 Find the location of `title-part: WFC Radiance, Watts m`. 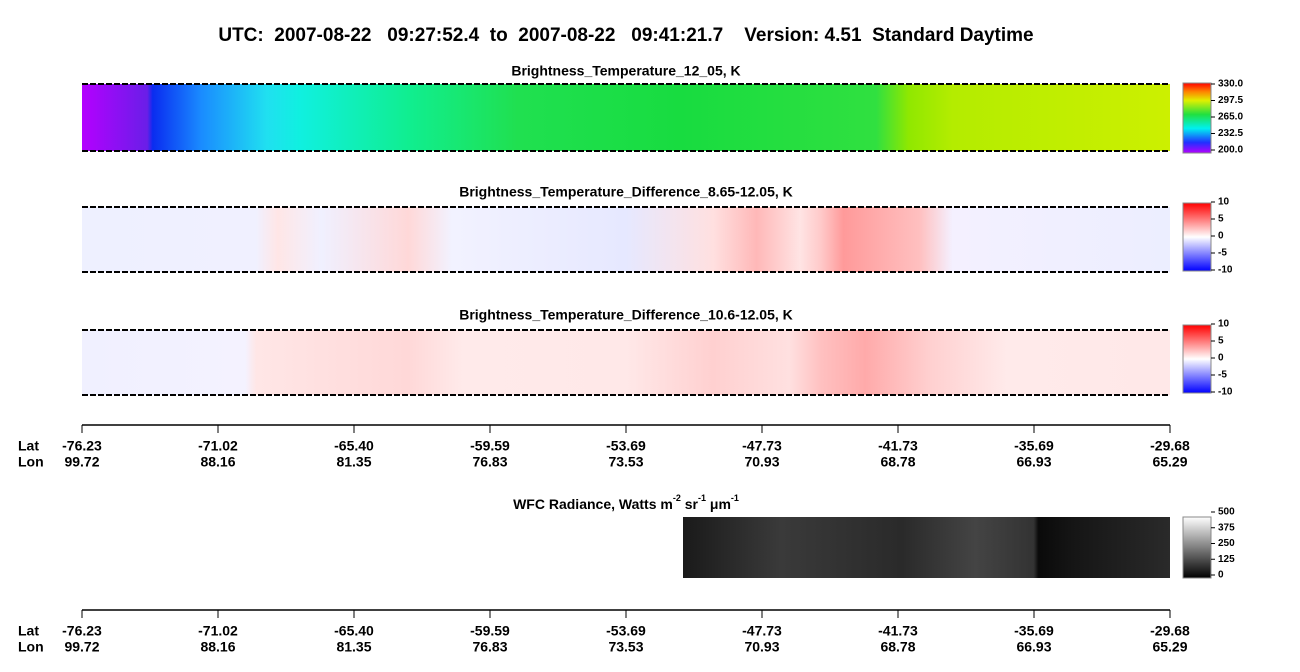

title-part: WFC Radiance, Watts m is located at coordinates (593, 504).